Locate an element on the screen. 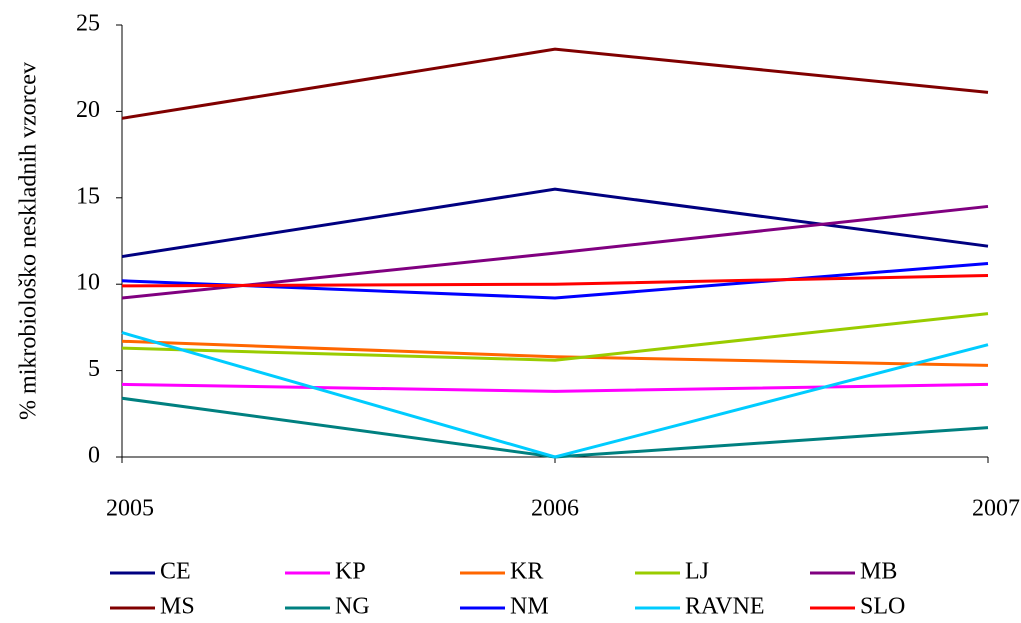  legend-label: SLO is located at coordinates (882, 607).